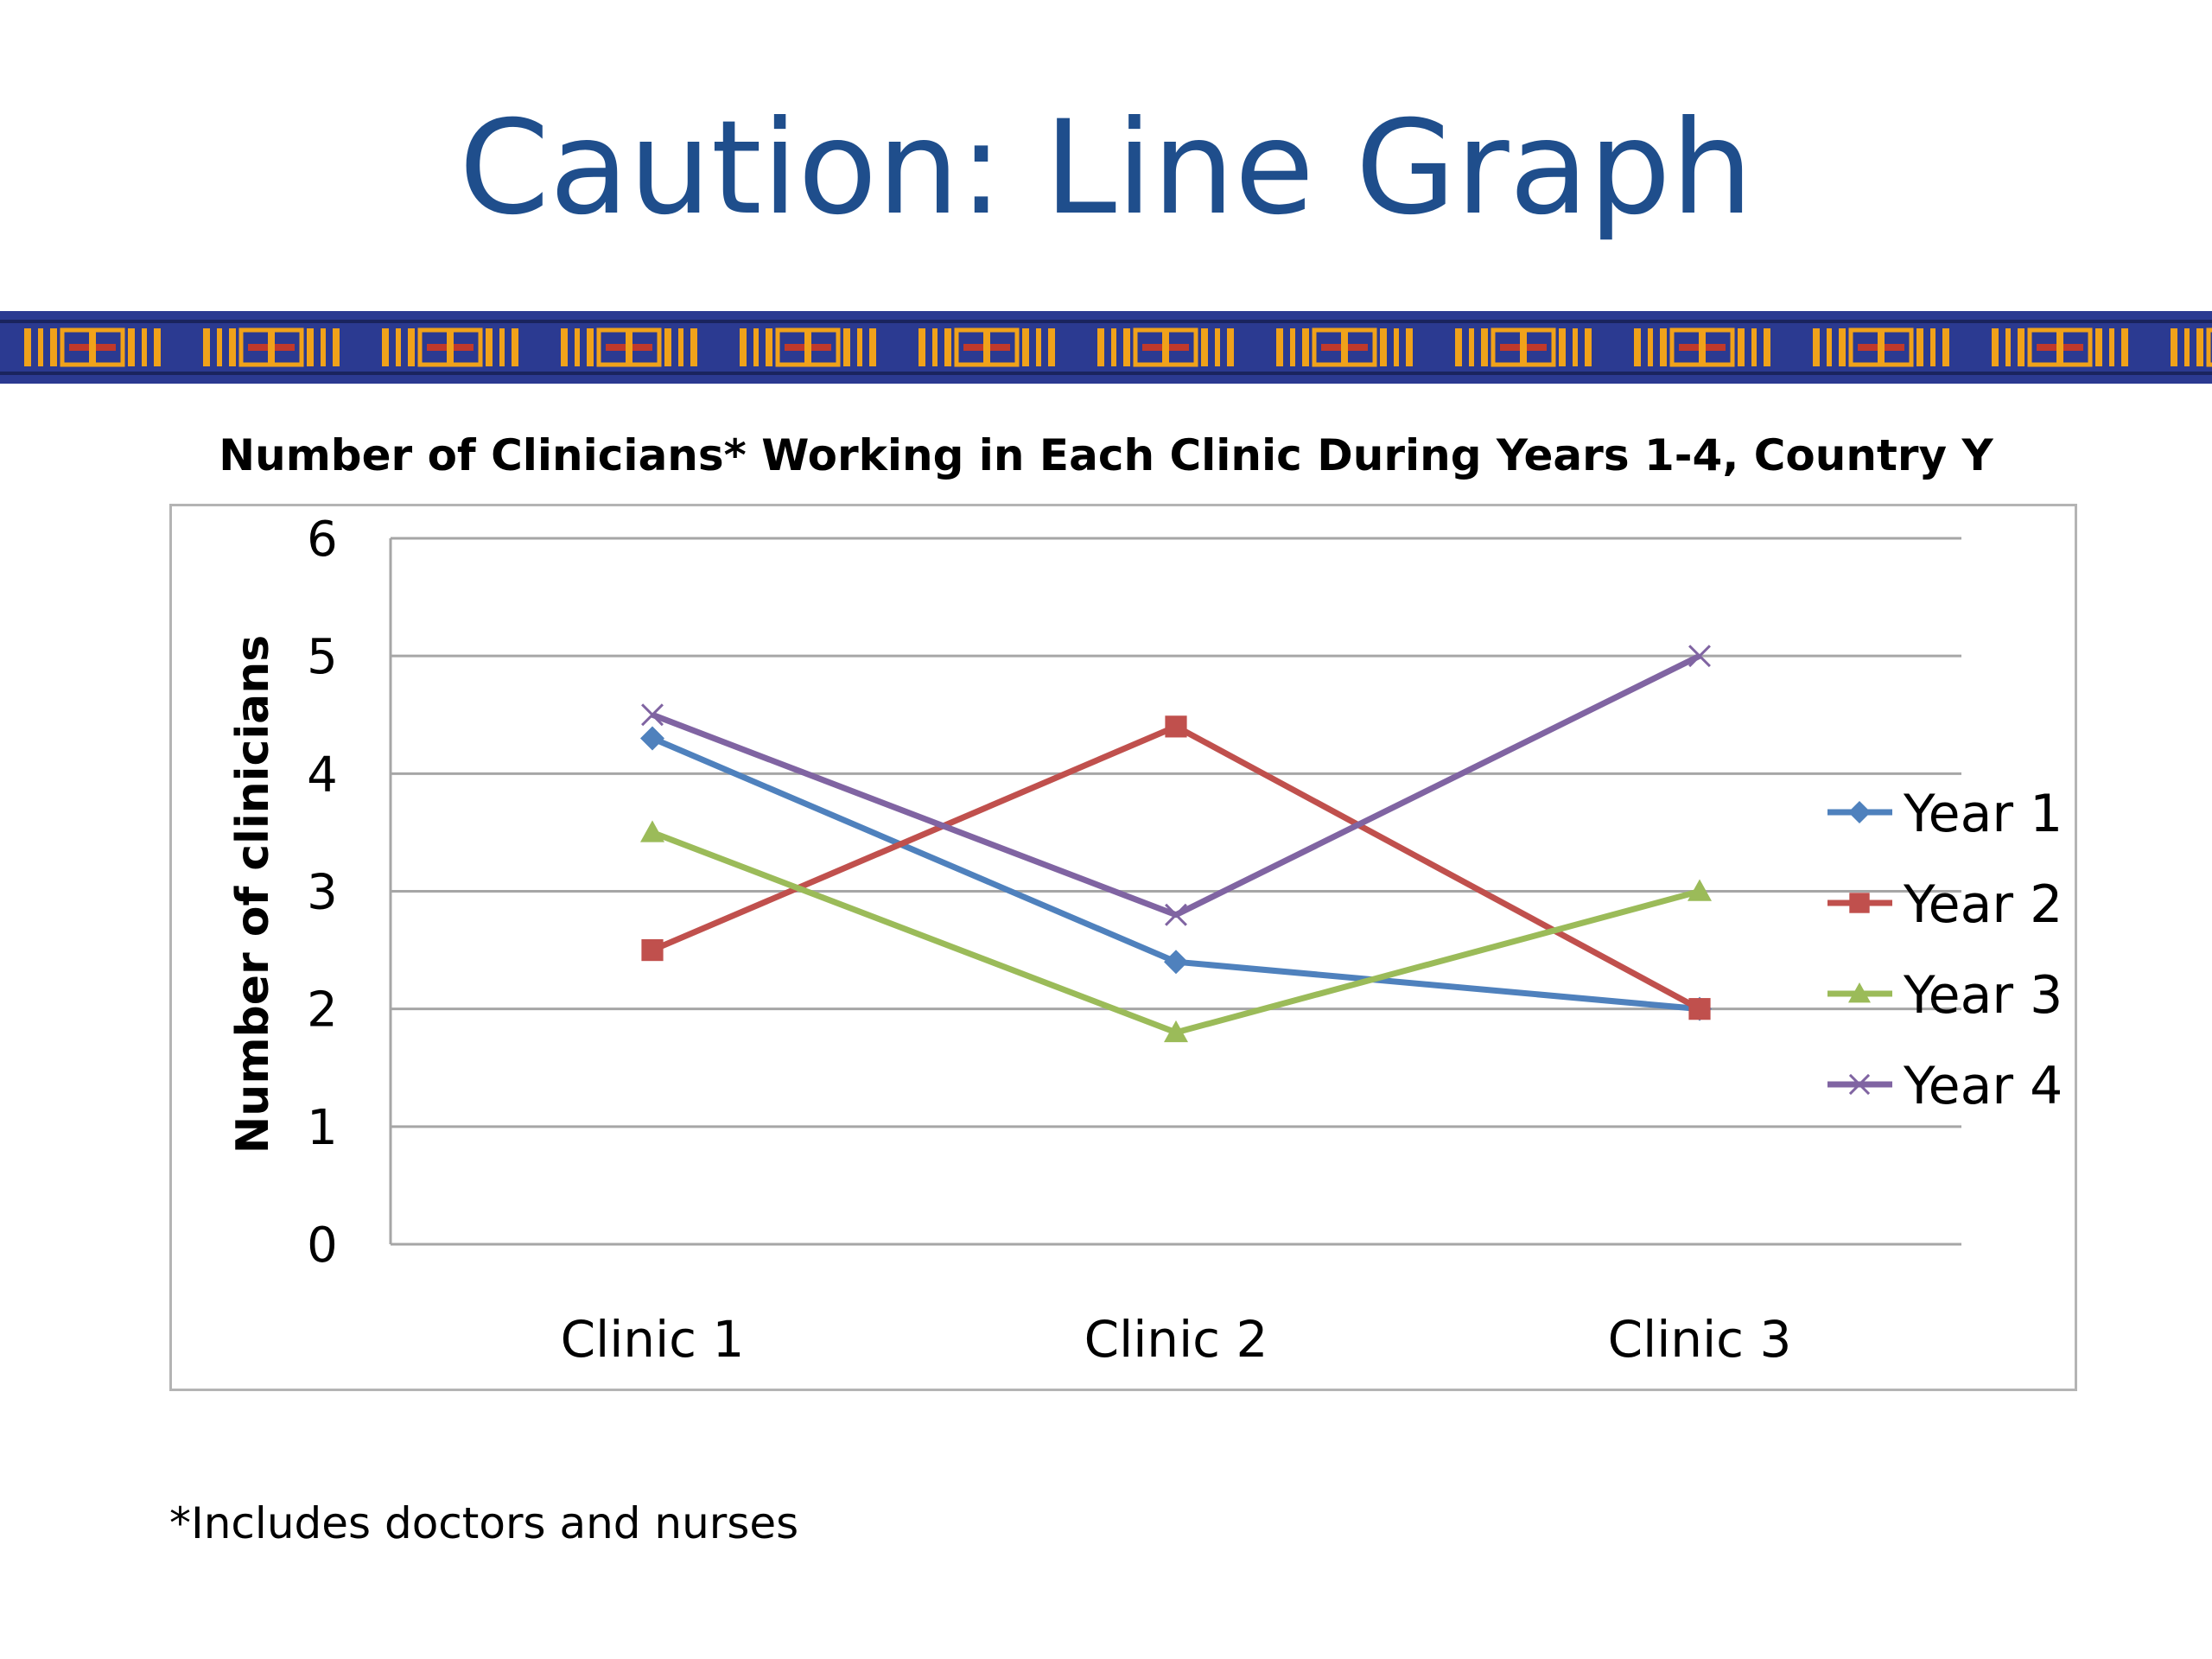  Describe the element at coordinates (322, 1010) in the screenshot. I see `y-tick-label: 2` at that location.